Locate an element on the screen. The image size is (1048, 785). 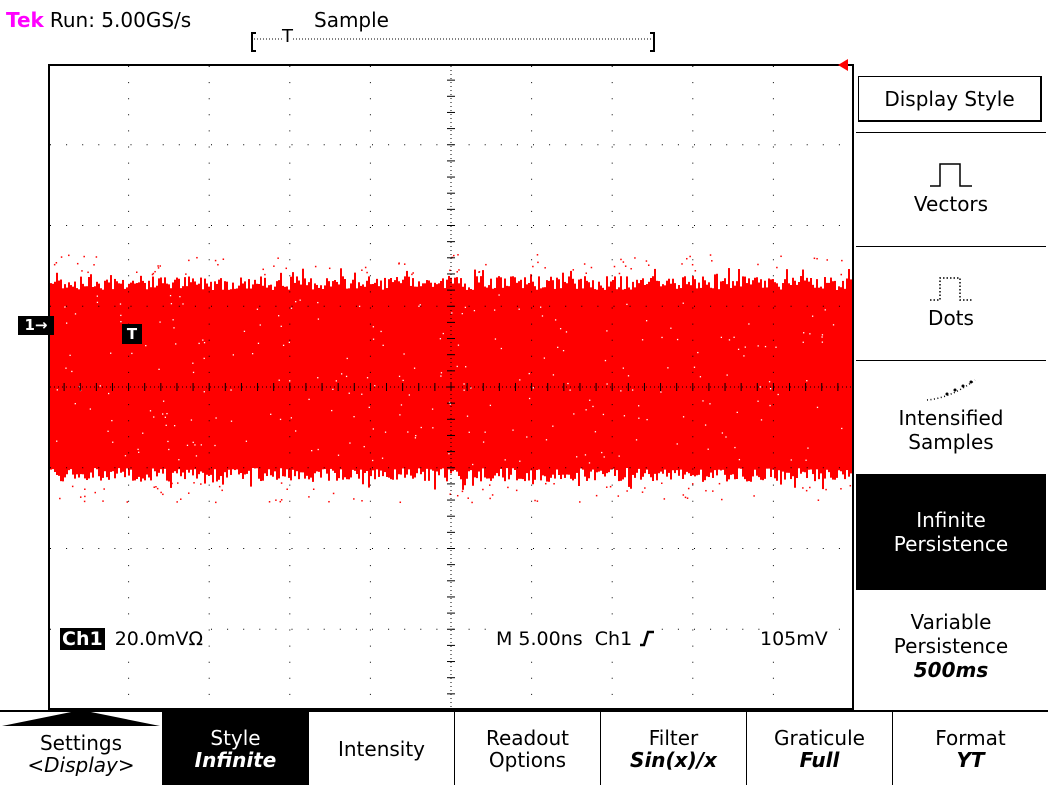
bottom-button-format: Format YT is located at coordinates (970, 748).